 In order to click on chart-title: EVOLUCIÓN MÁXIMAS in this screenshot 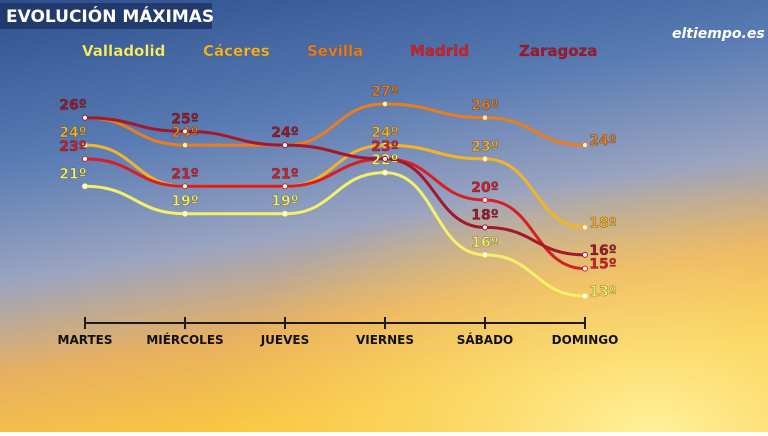, I will do `click(110, 16)`.